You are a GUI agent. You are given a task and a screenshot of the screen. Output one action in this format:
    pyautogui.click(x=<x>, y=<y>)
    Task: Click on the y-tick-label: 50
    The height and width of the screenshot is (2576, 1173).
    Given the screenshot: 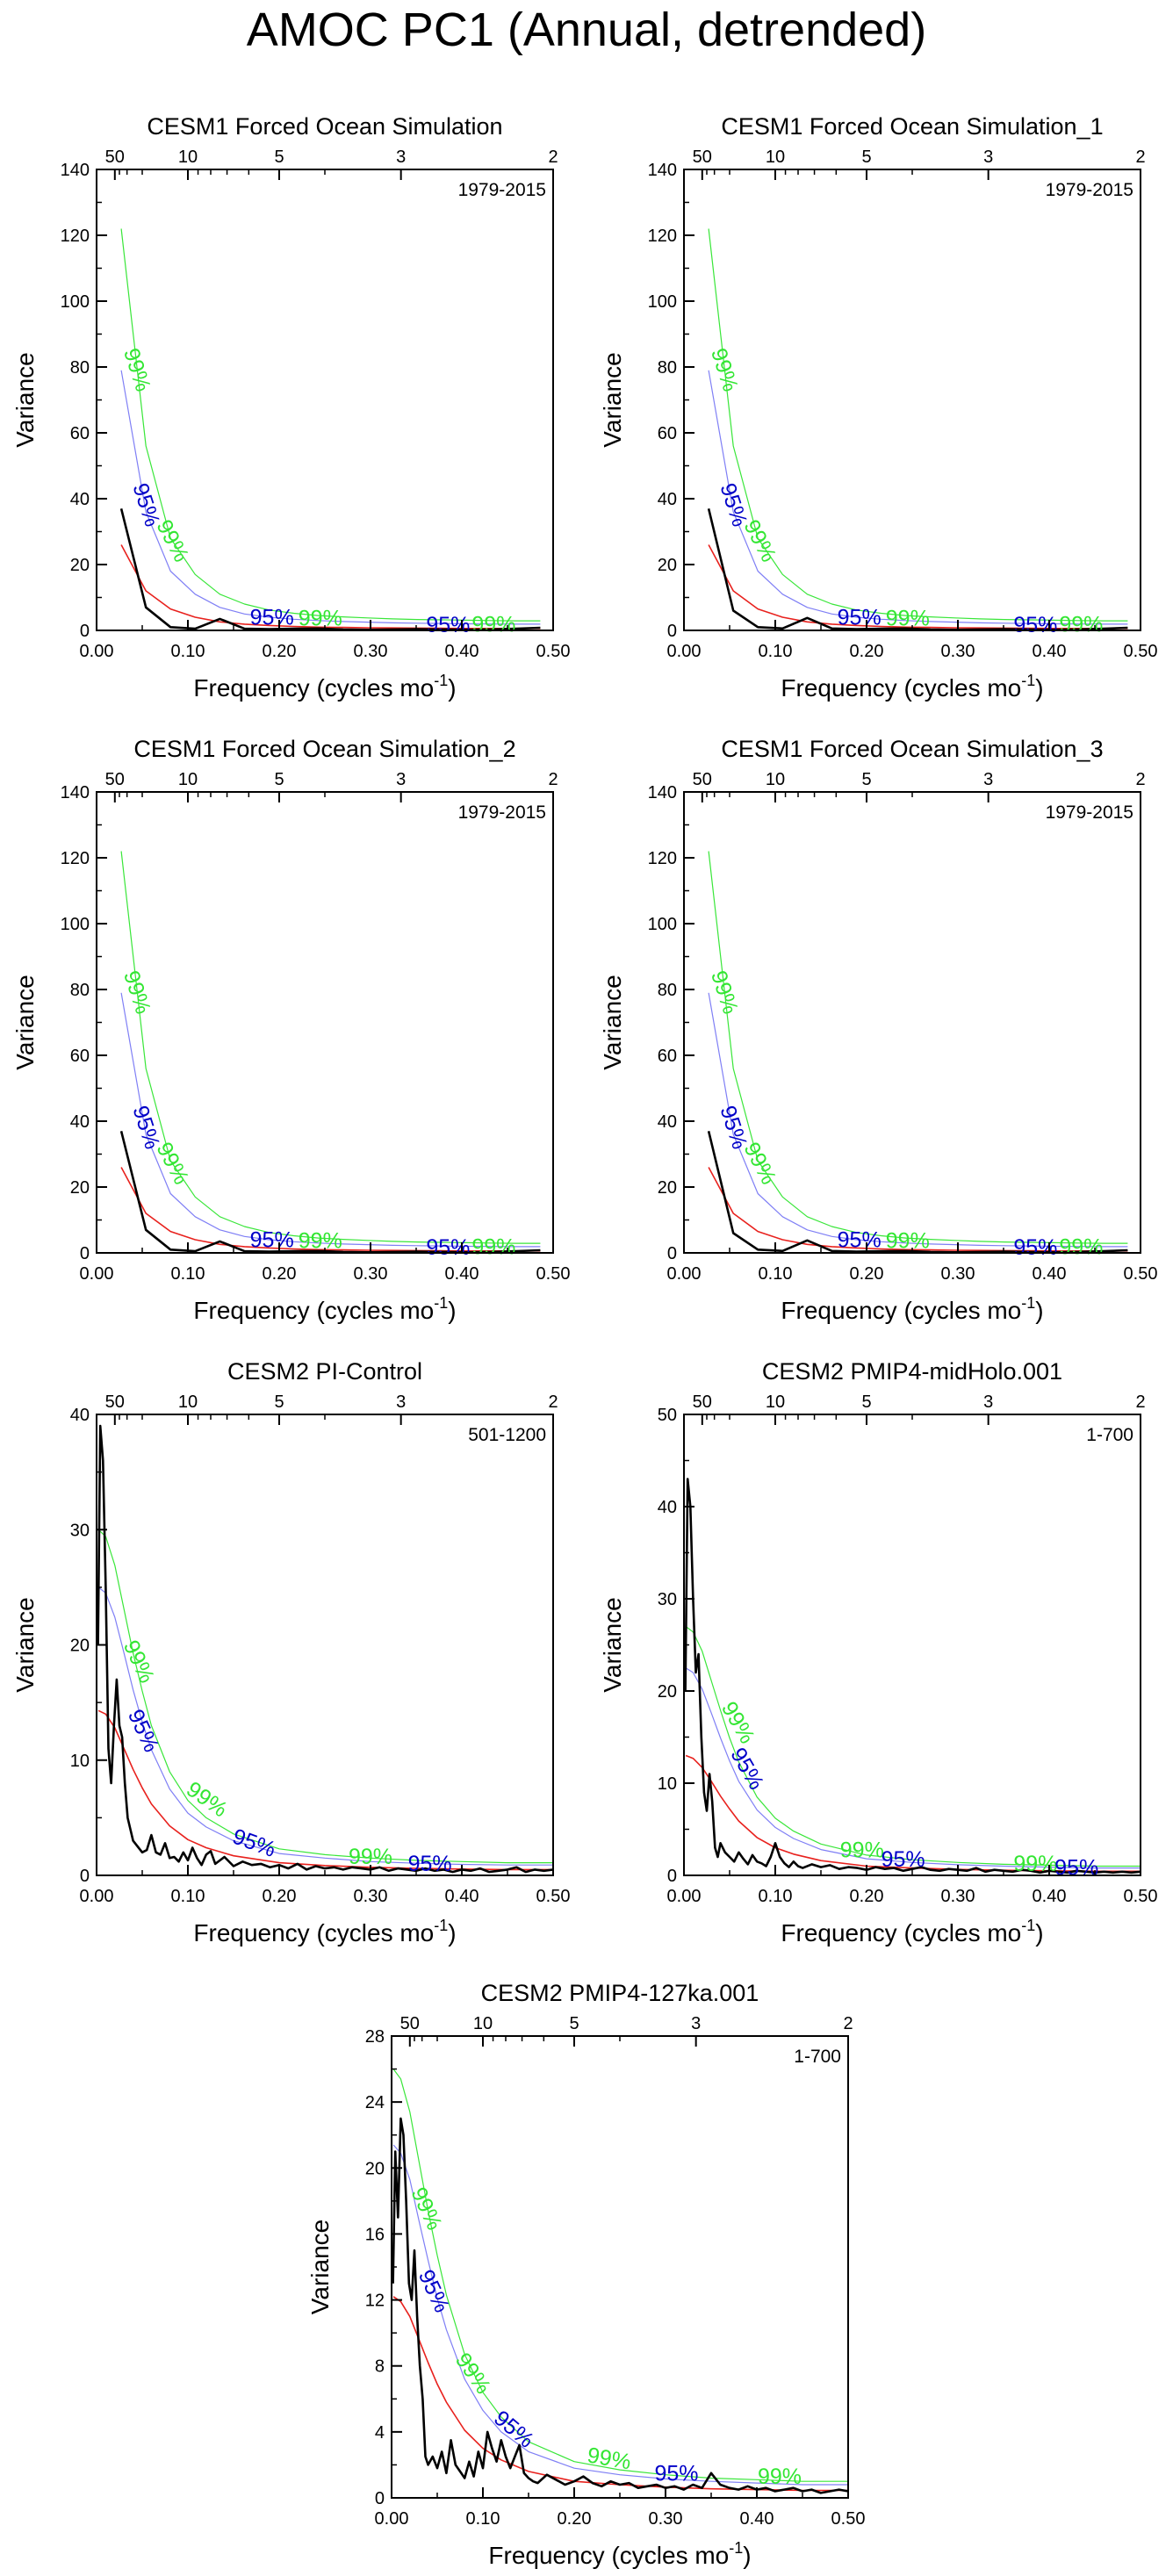 What is the action you would take?
    pyautogui.click(x=667, y=1415)
    